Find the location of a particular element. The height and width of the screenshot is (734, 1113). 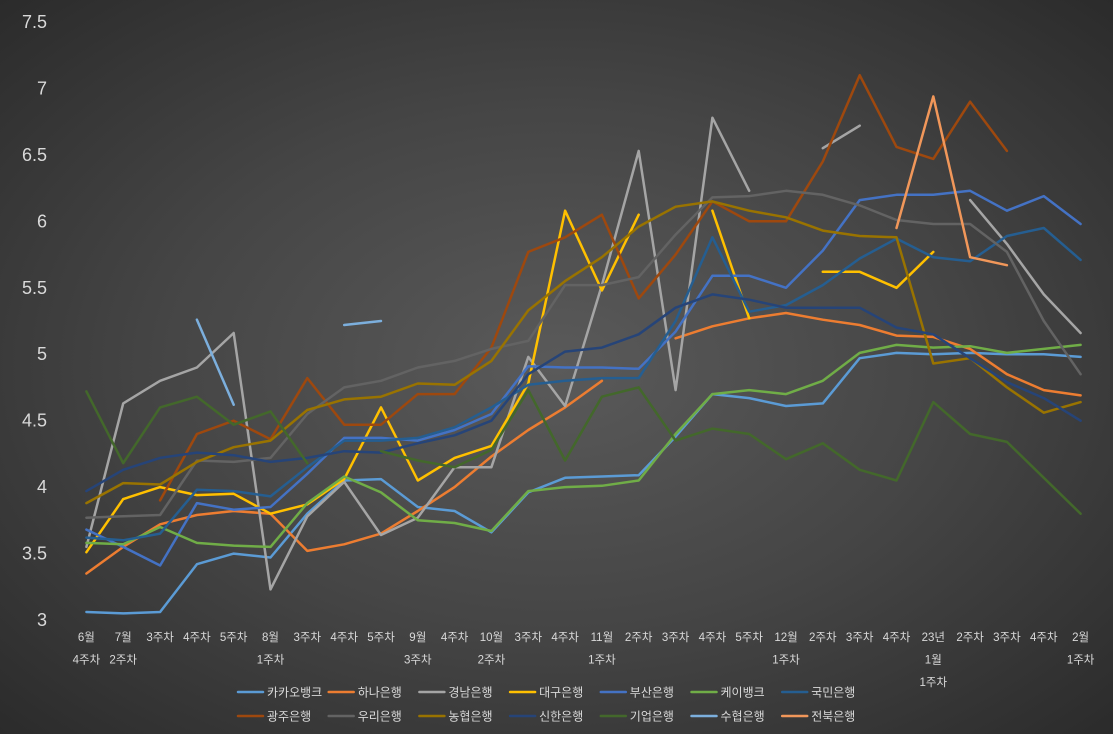

x-tick-label: 12월 is located at coordinates (785, 637).